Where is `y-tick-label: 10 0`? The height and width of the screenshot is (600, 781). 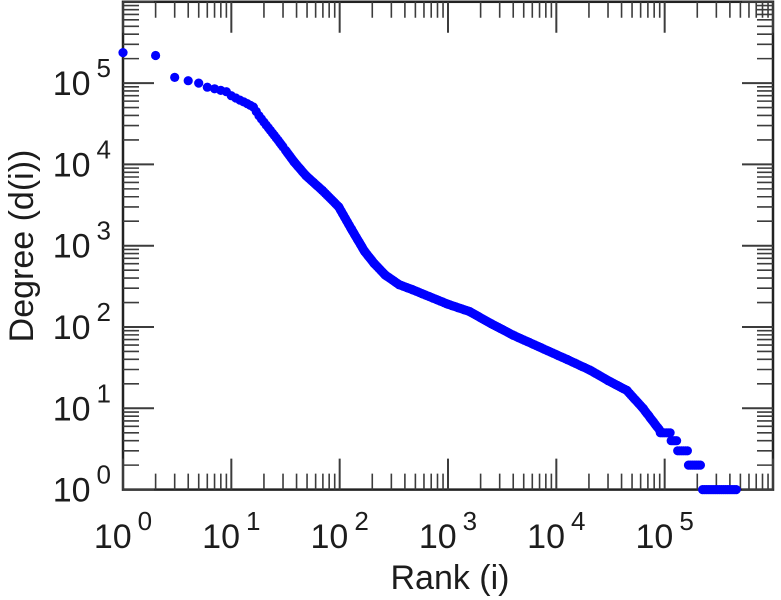 y-tick-label: 10 0 is located at coordinates (82, 485).